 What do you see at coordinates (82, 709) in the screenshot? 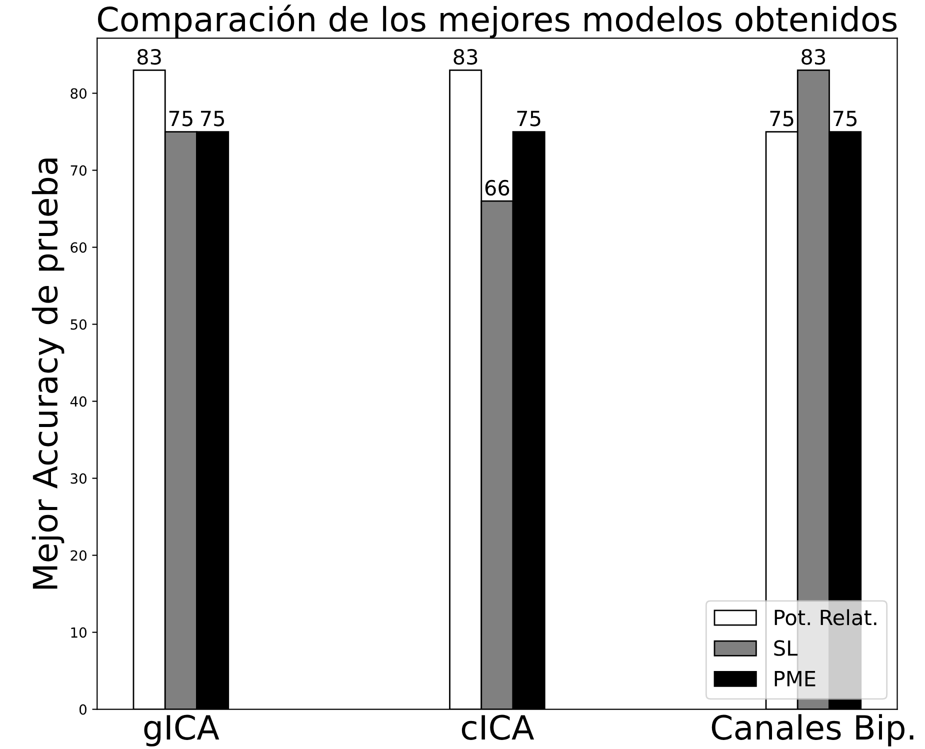
I see `y-tick-label: 0` at bounding box center [82, 709].